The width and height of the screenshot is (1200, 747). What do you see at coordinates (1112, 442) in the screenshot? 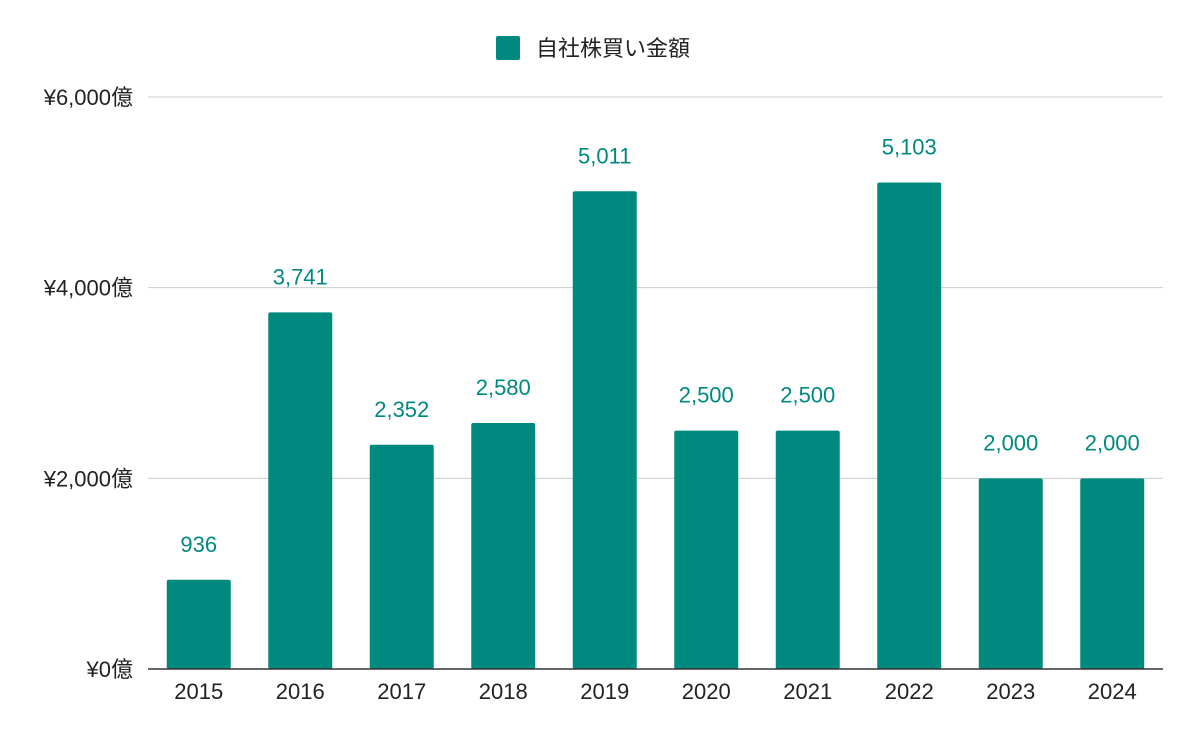
I see `data-label-2024: 2,000` at bounding box center [1112, 442].